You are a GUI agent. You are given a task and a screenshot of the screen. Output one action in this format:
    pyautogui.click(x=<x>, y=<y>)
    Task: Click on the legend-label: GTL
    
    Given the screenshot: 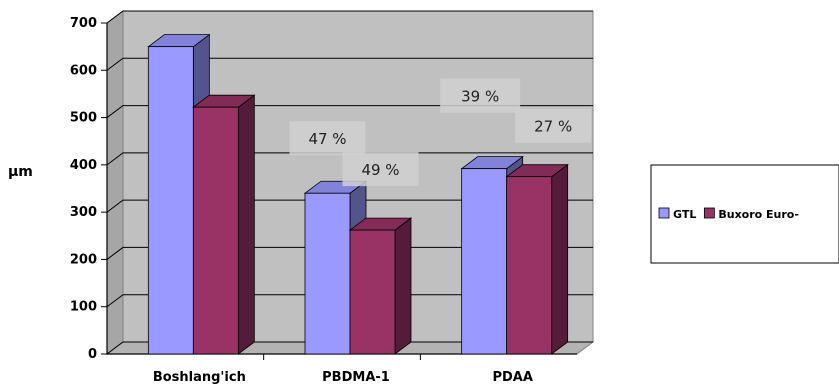 What is the action you would take?
    pyautogui.click(x=684, y=214)
    